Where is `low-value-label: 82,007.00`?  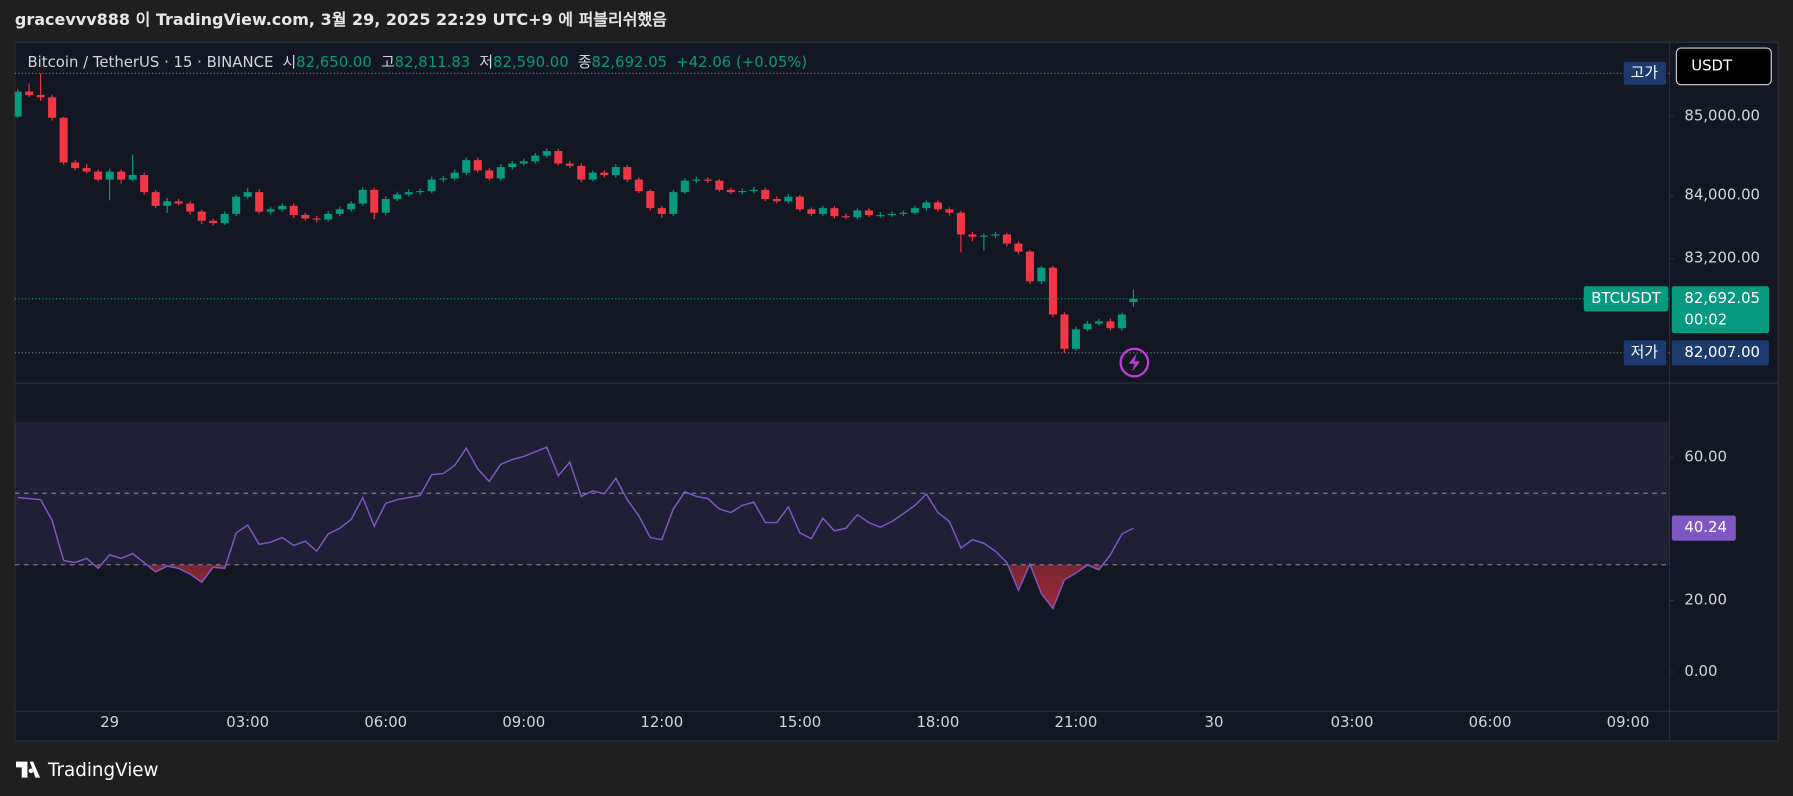
low-value-label: 82,007.00 is located at coordinates (1722, 352).